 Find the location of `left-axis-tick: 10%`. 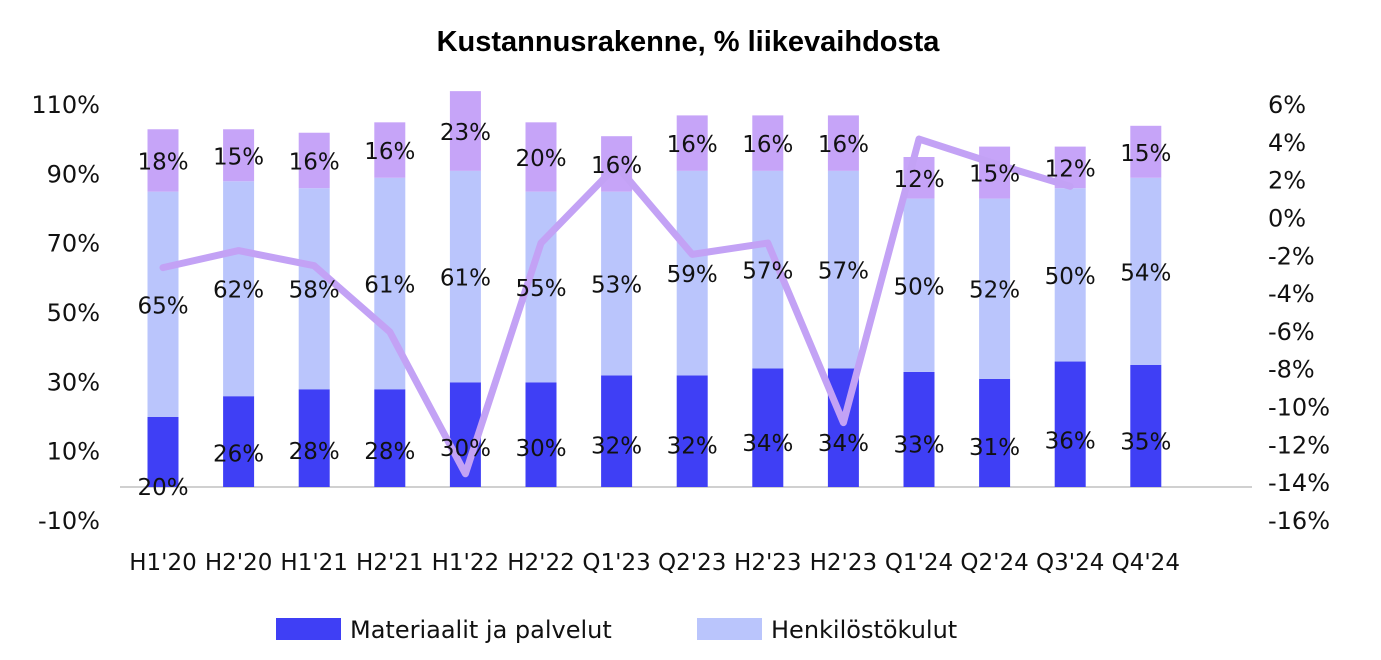

left-axis-tick: 10% is located at coordinates (73, 452).